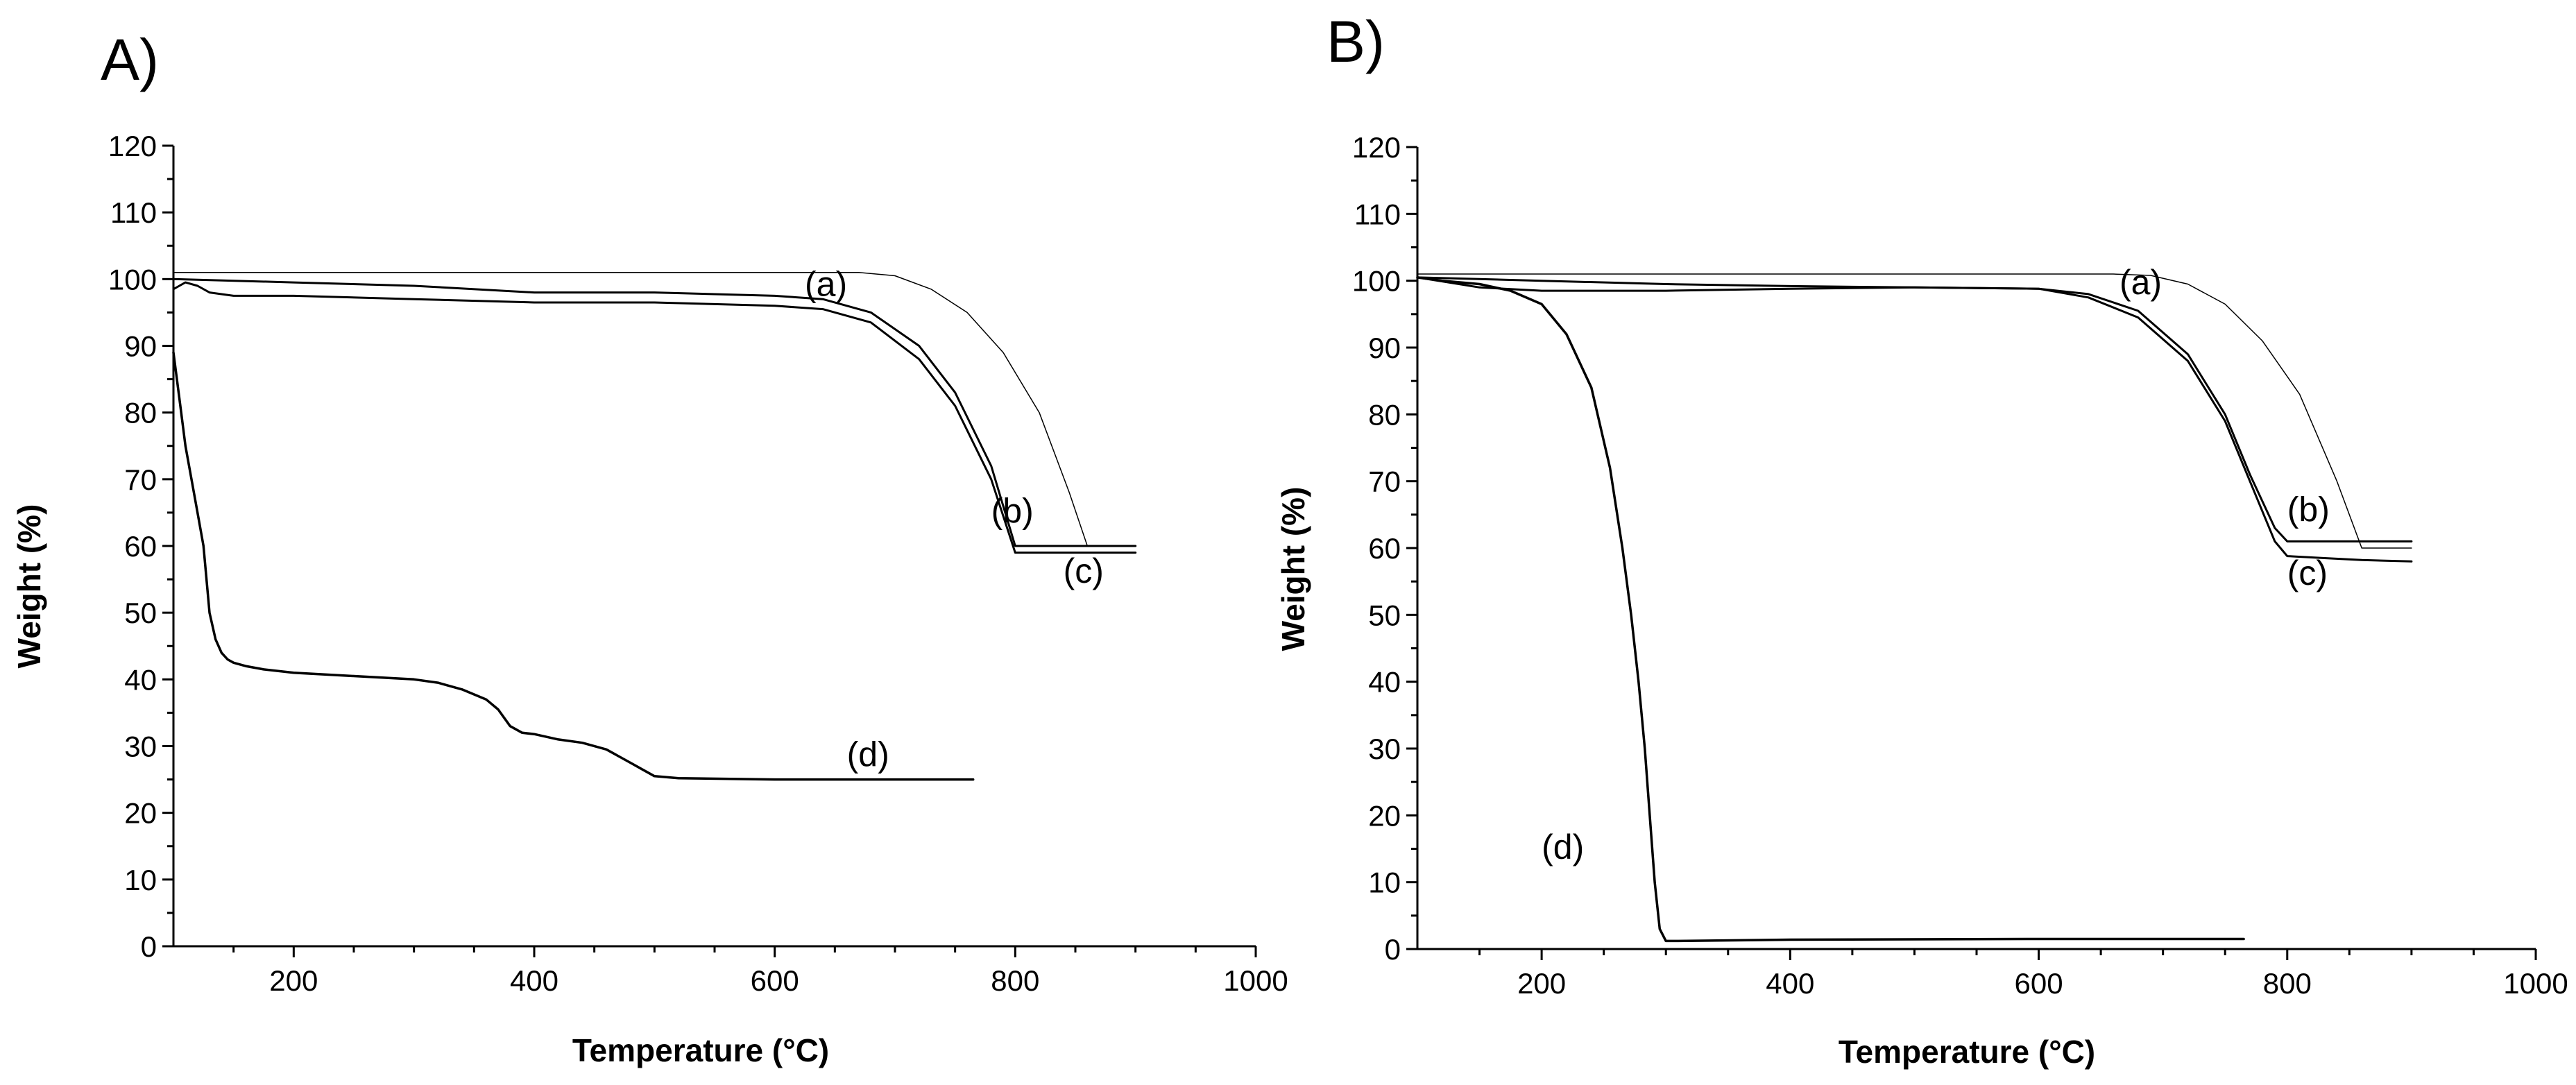 This screenshot has width=2576, height=1085. What do you see at coordinates (1384, 883) in the screenshot?
I see `panel-b-y-tick-label: 10` at bounding box center [1384, 883].